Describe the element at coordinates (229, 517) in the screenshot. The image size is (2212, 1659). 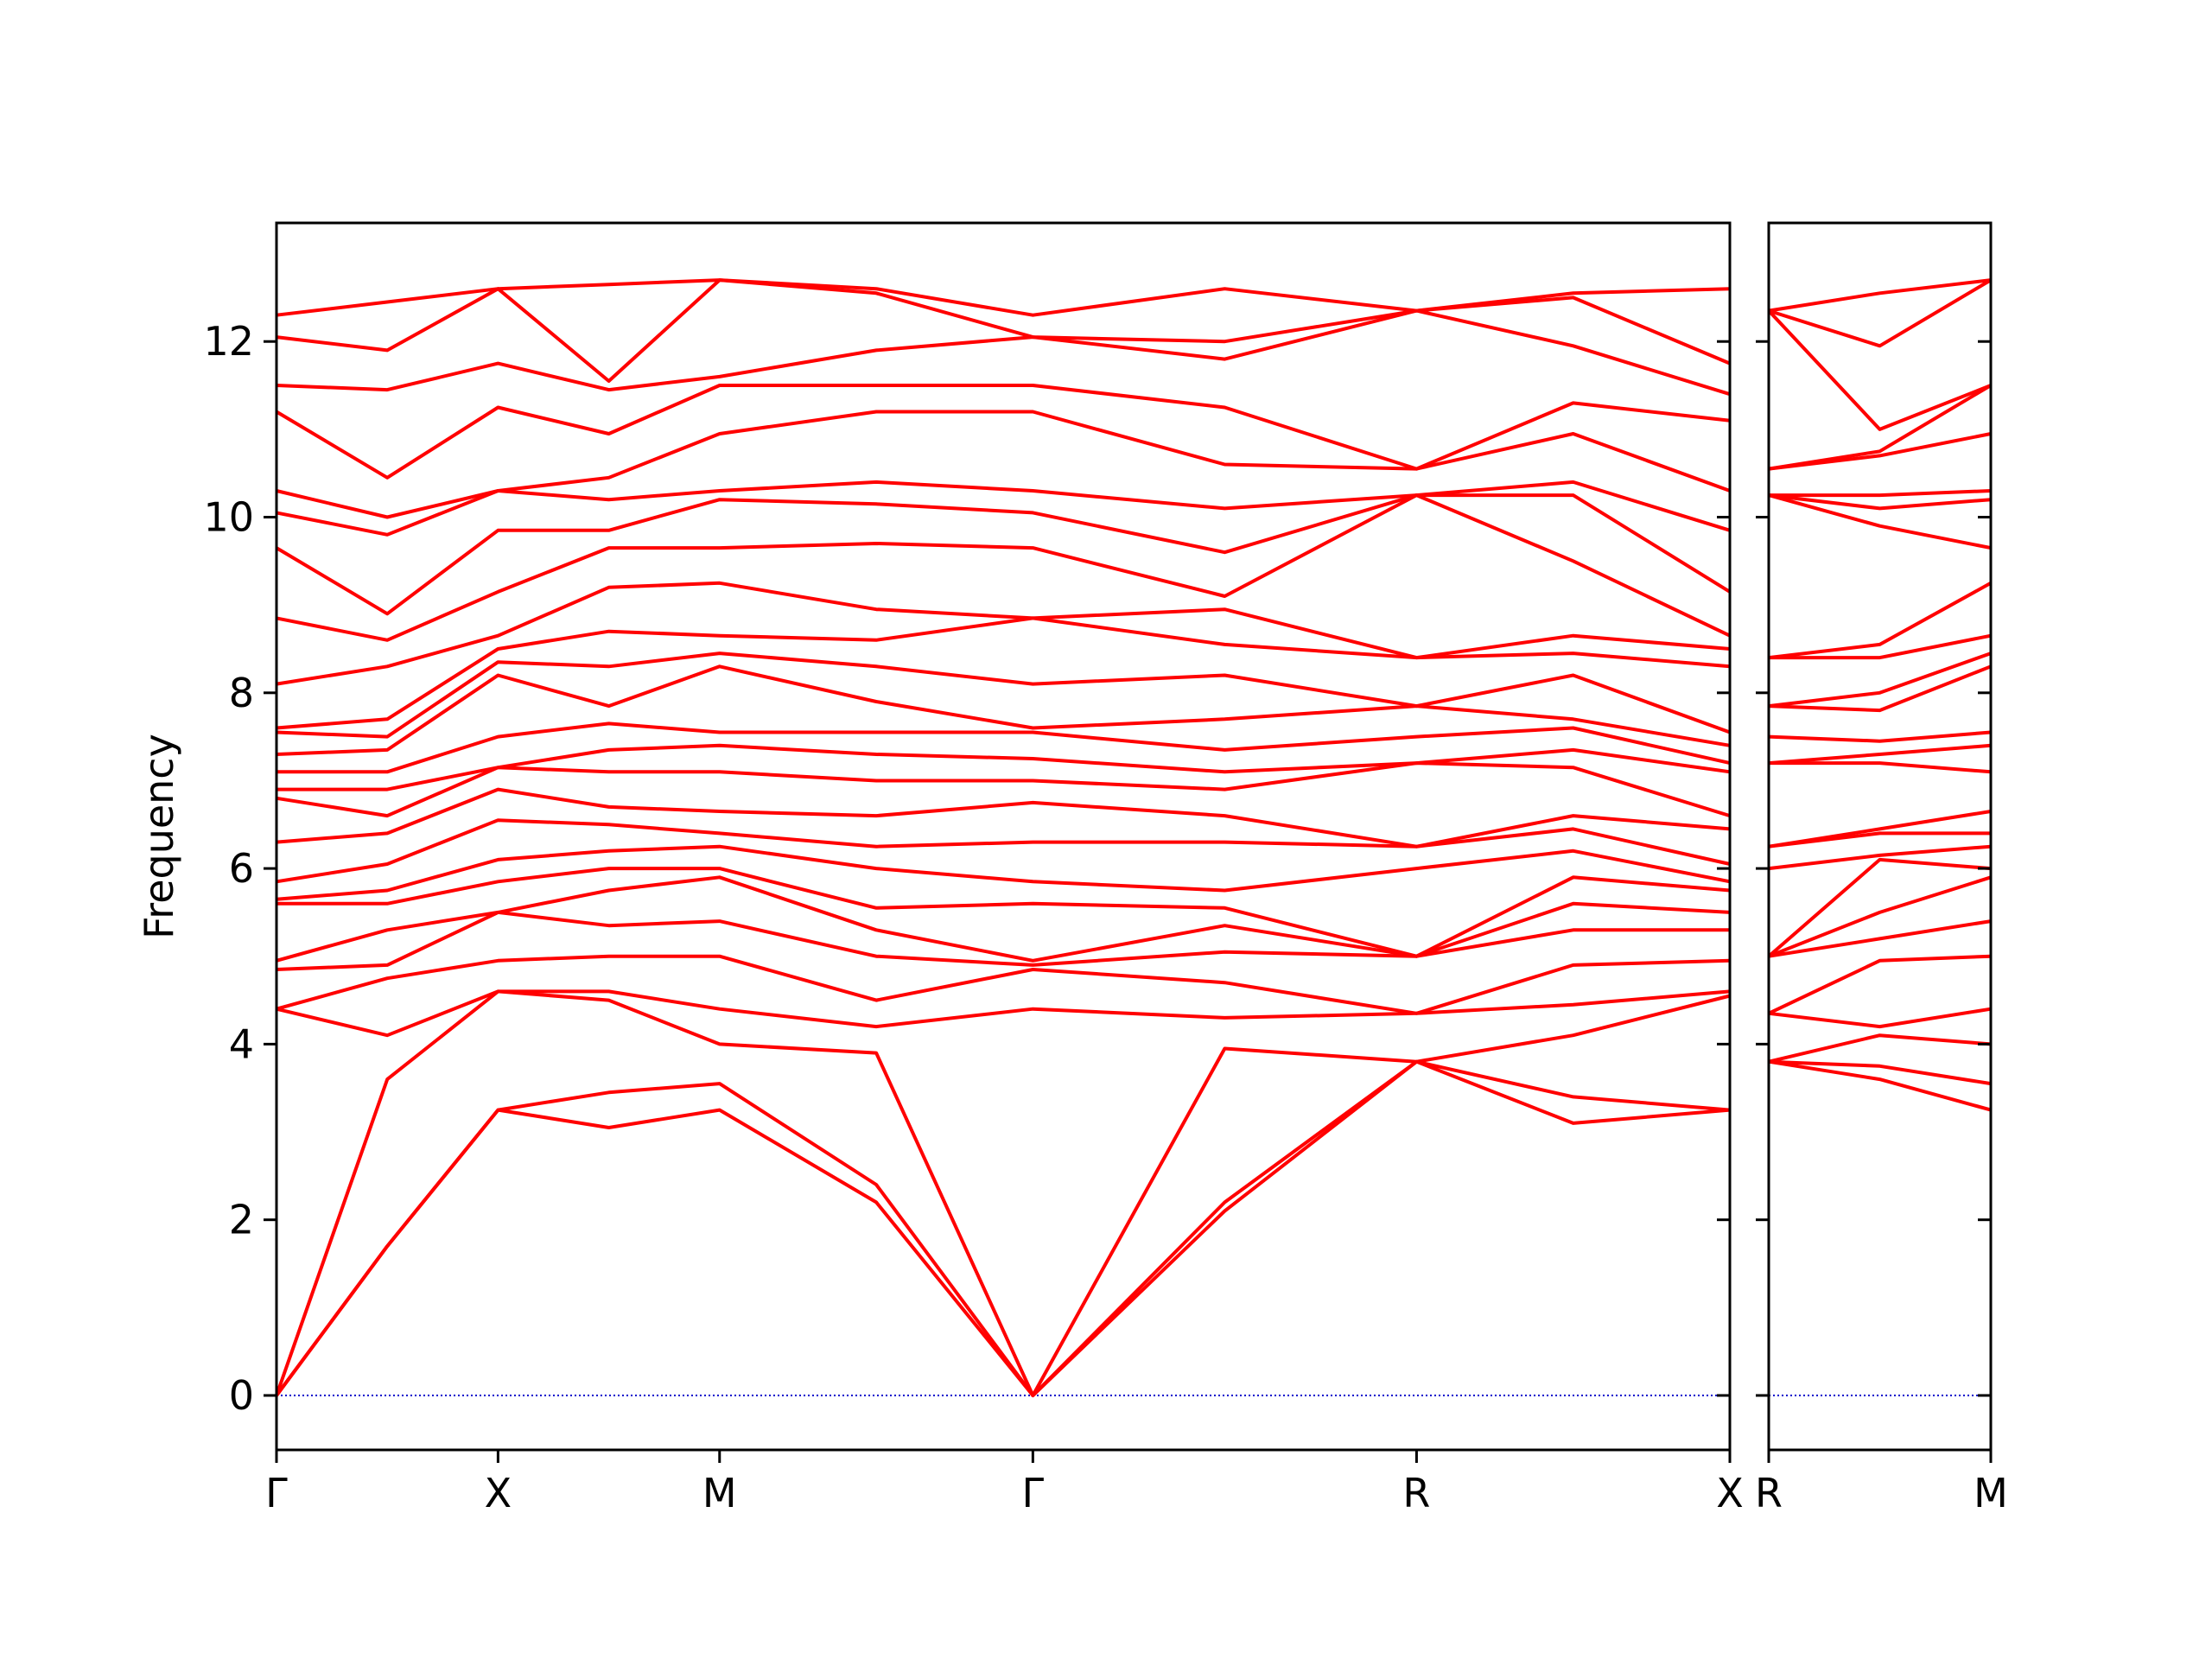
I see `y-tick-label: 10` at that location.